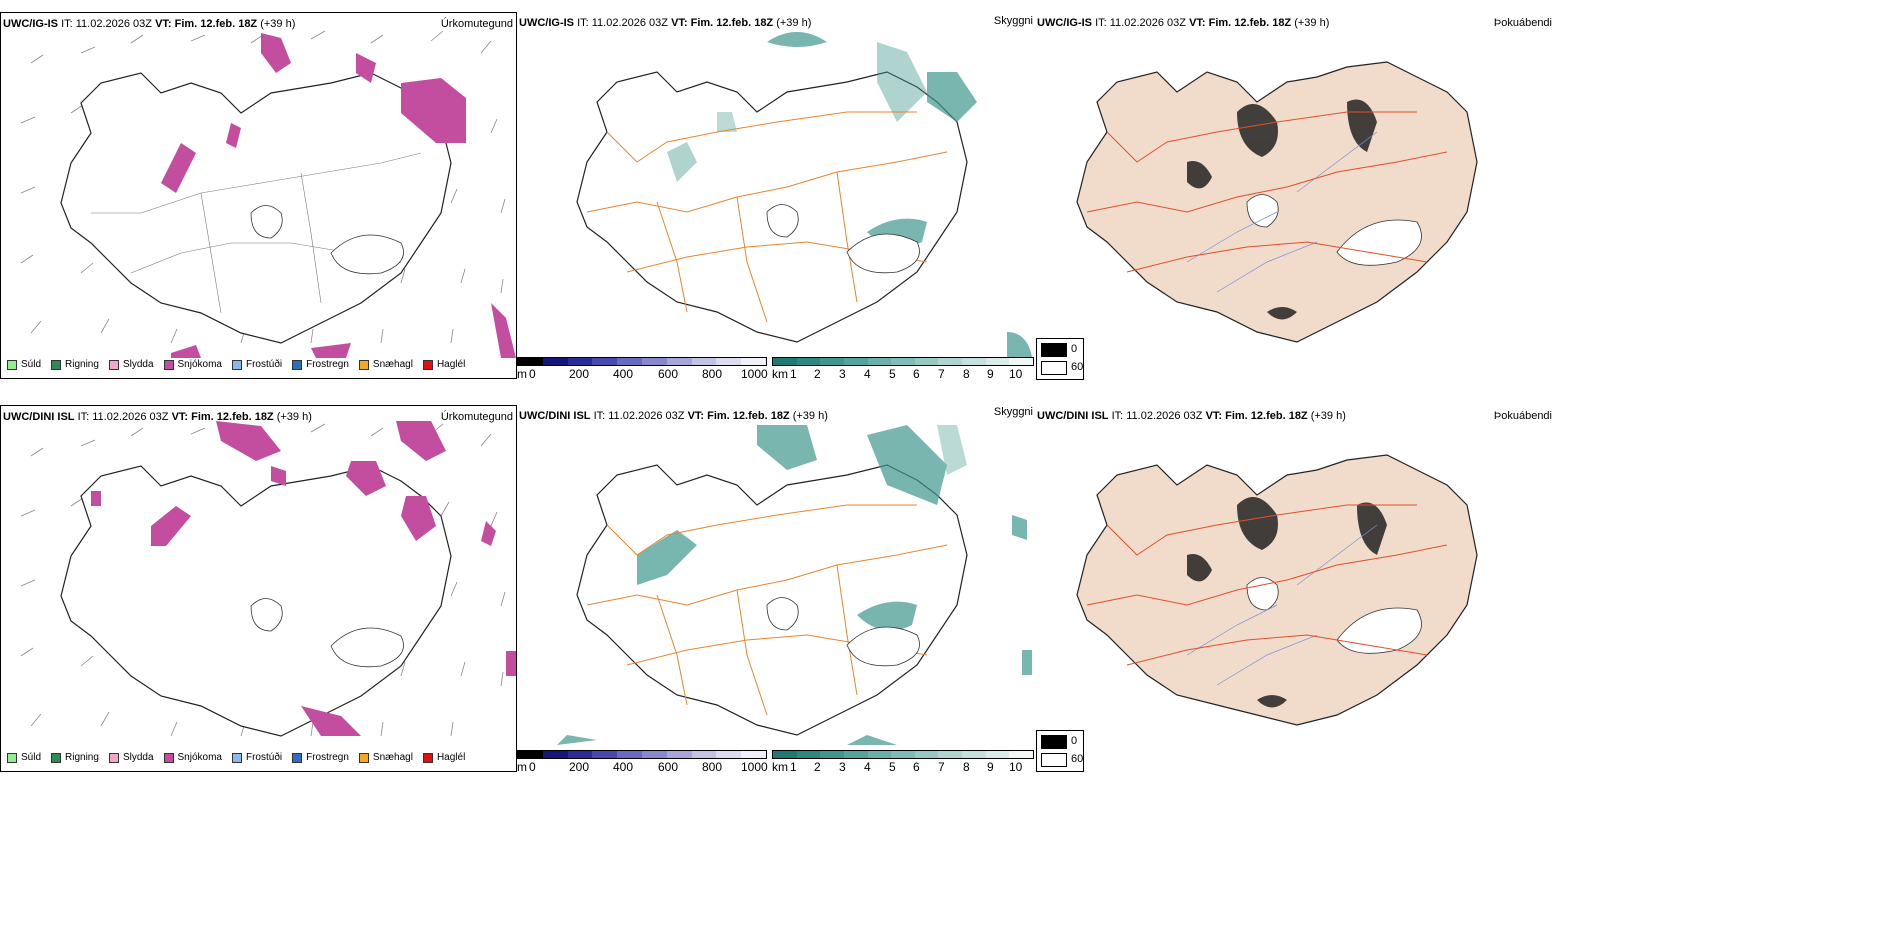  Describe the element at coordinates (804, 194) in the screenshot. I see `iceland-map: 937 423` at that location.